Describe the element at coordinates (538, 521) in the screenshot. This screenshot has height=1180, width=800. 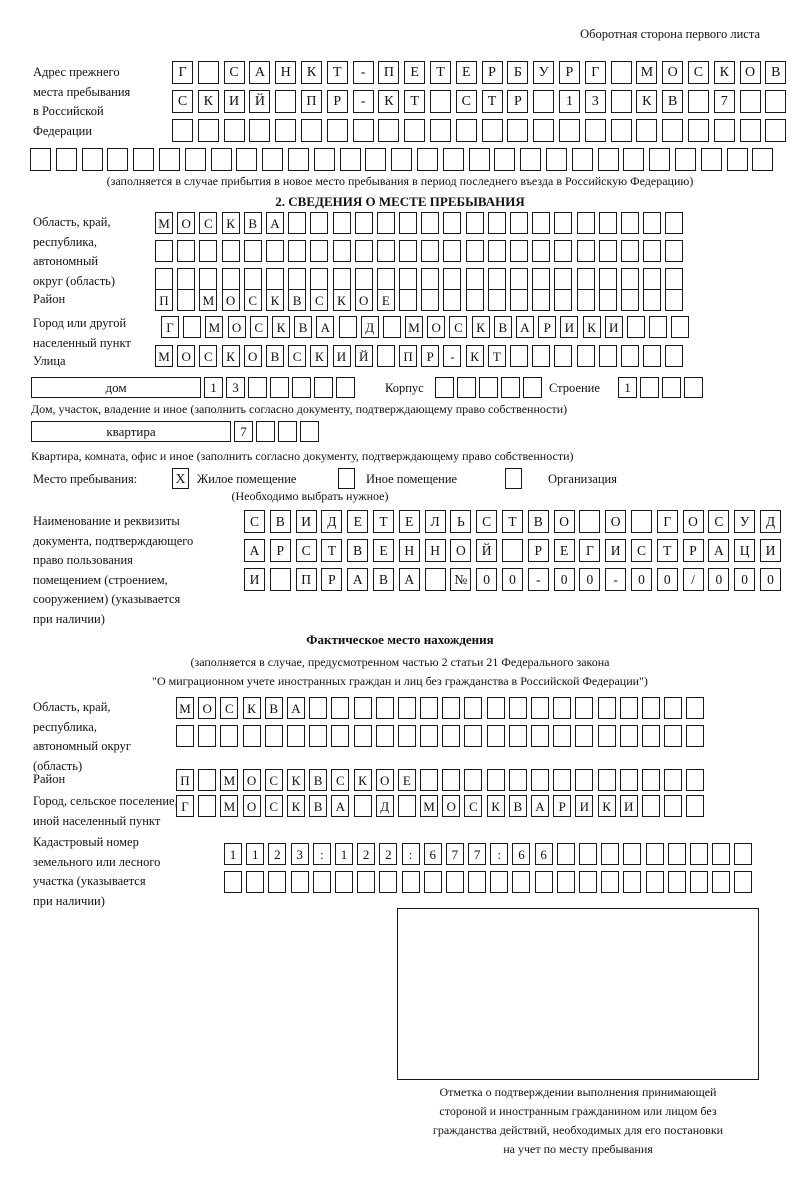
I see `doc-c-11: В` at that location.